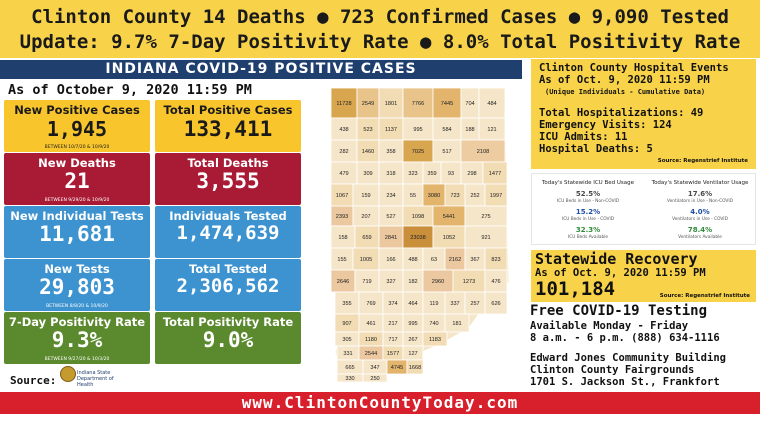  What do you see at coordinates (446, 130) in the screenshot?
I see `county-case-count: 584` at bounding box center [446, 130].